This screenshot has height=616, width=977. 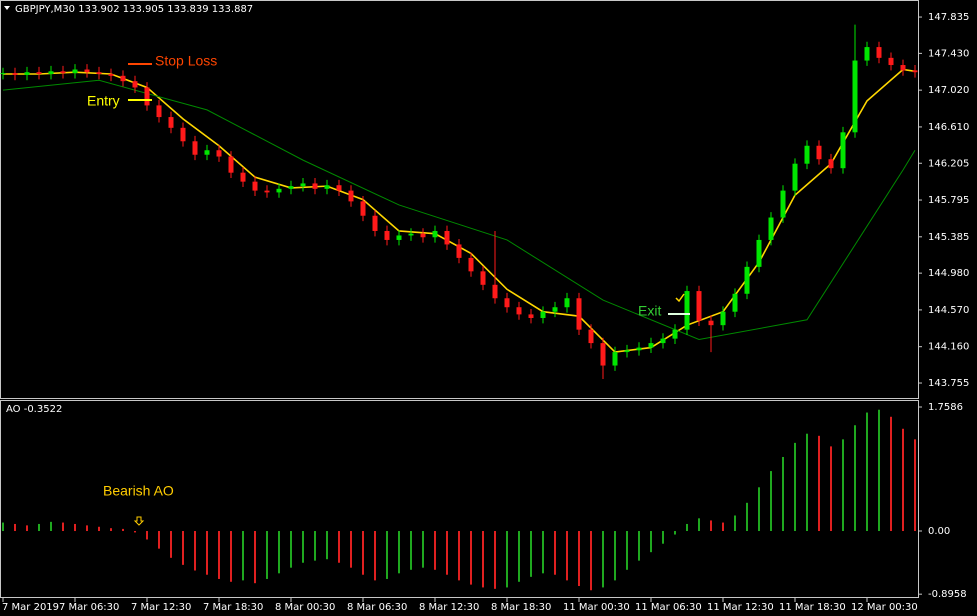 What do you see at coordinates (103, 101) in the screenshot?
I see `entry-label: Entry` at bounding box center [103, 101].